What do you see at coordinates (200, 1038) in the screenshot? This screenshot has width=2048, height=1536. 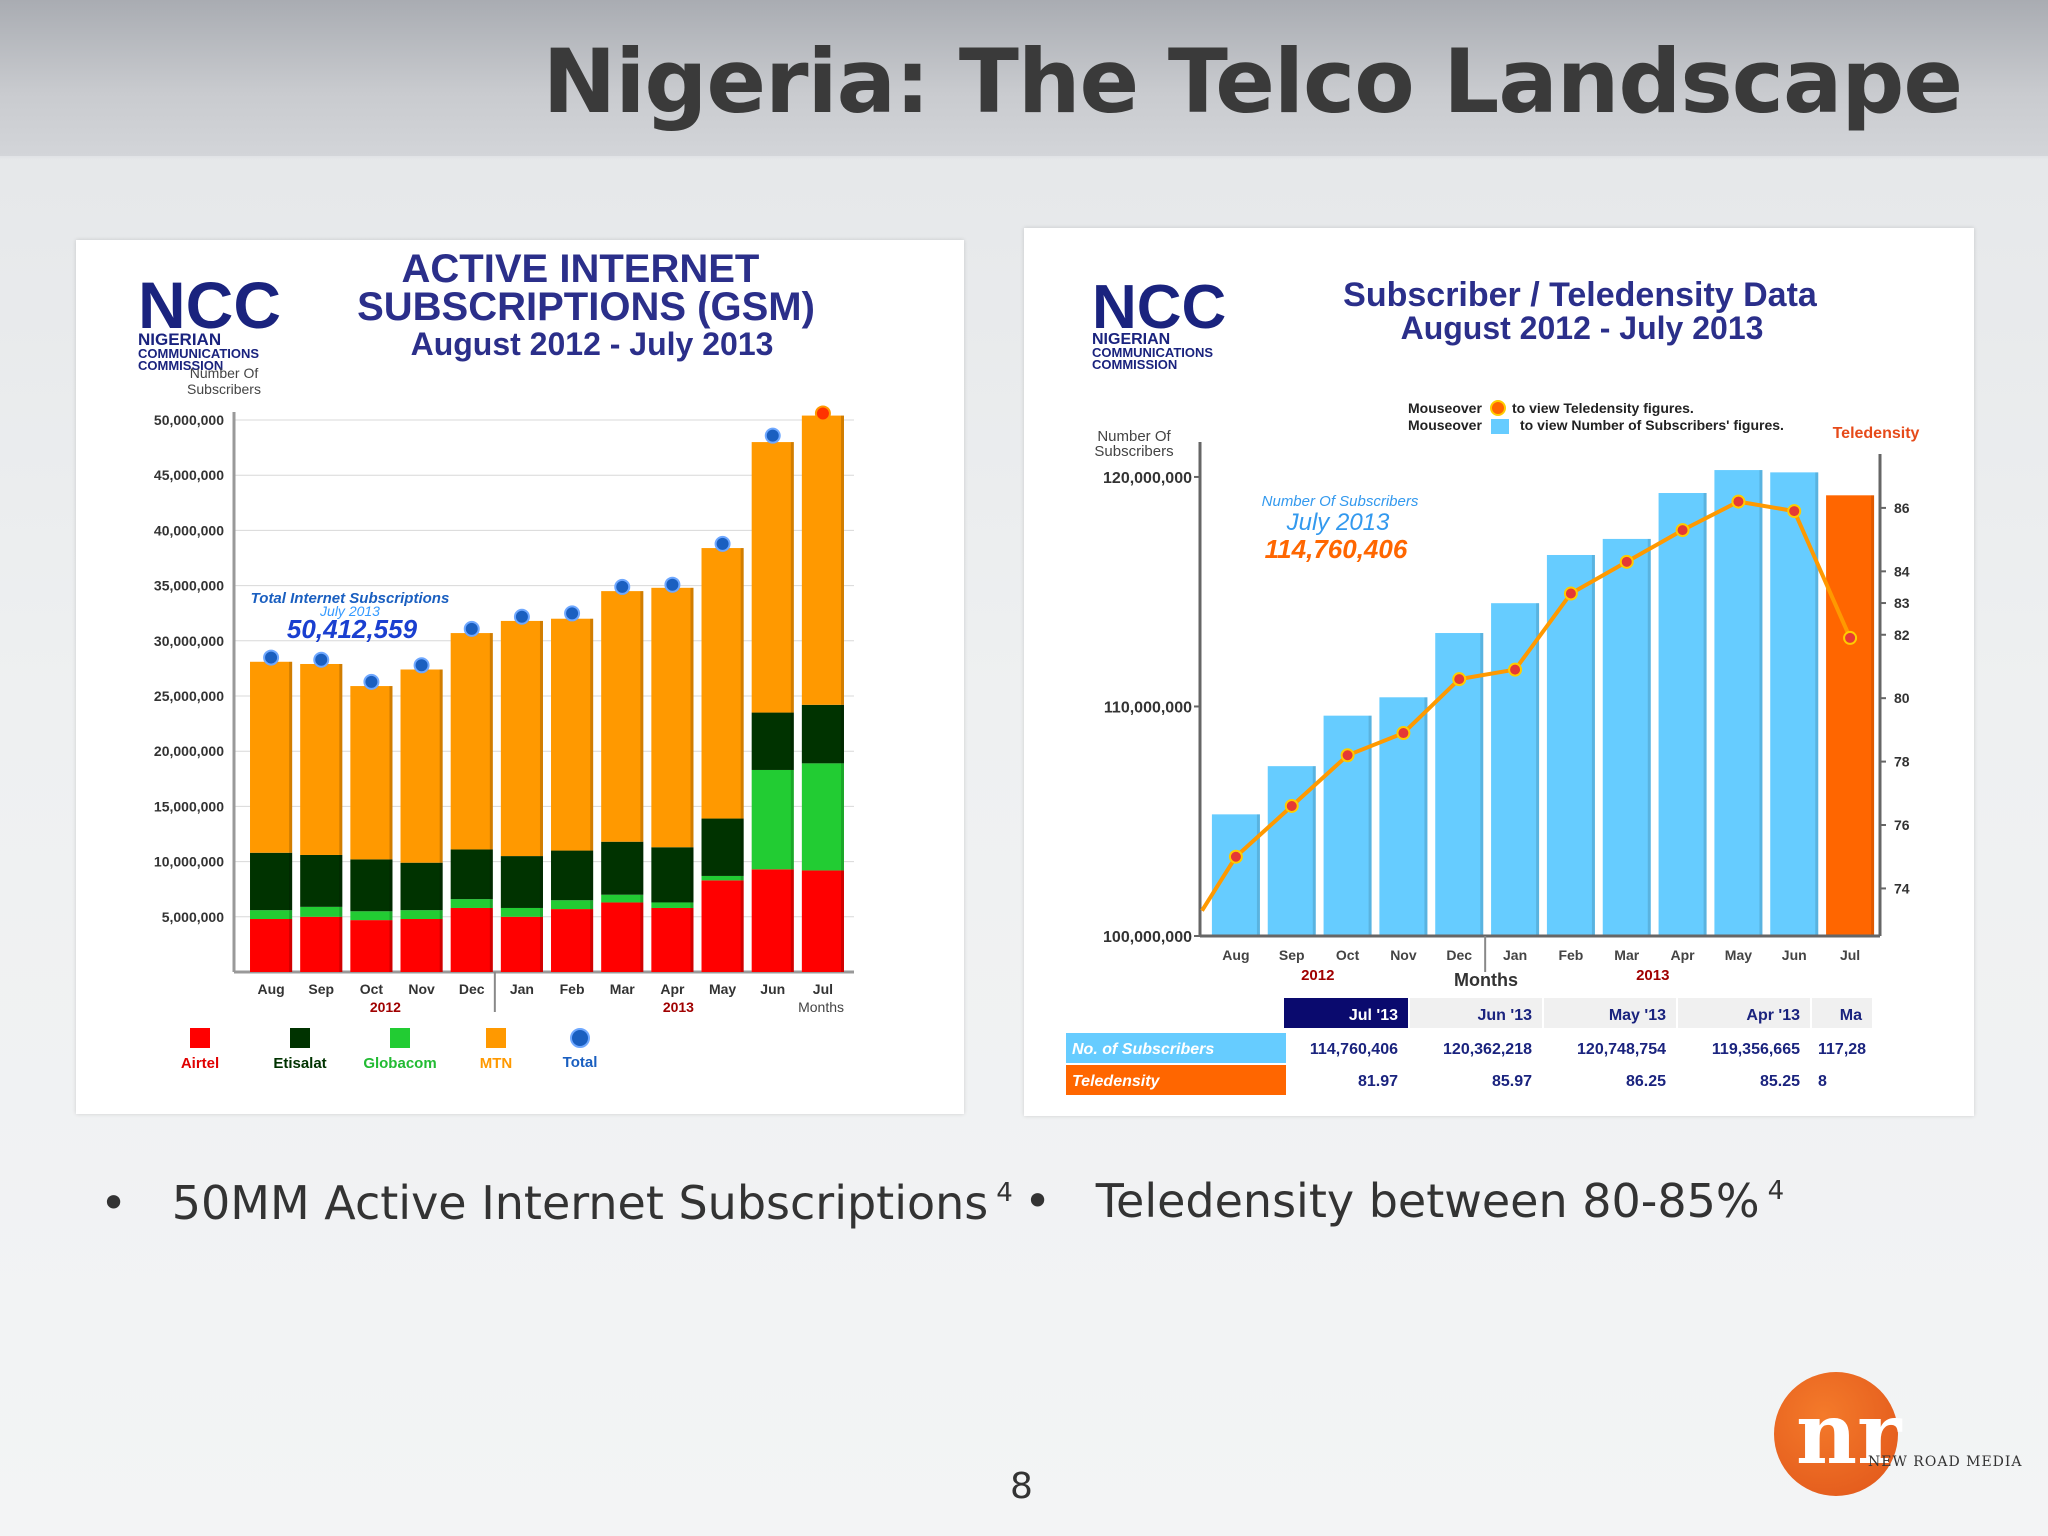 I see `legend-swatch-airtel` at bounding box center [200, 1038].